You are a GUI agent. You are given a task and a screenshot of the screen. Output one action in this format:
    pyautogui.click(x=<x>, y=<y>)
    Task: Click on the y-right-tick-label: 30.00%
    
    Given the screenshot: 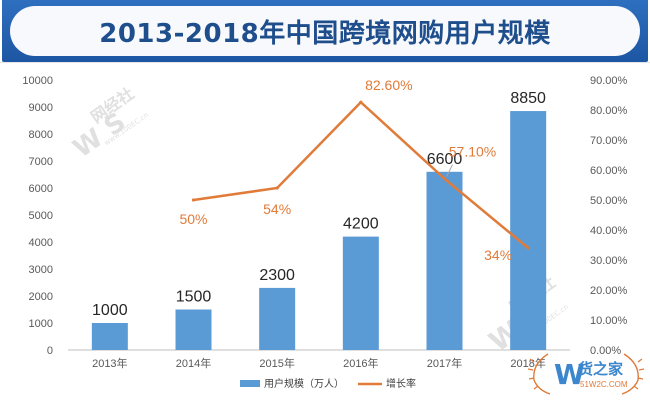 What is the action you would take?
    pyautogui.click(x=609, y=261)
    